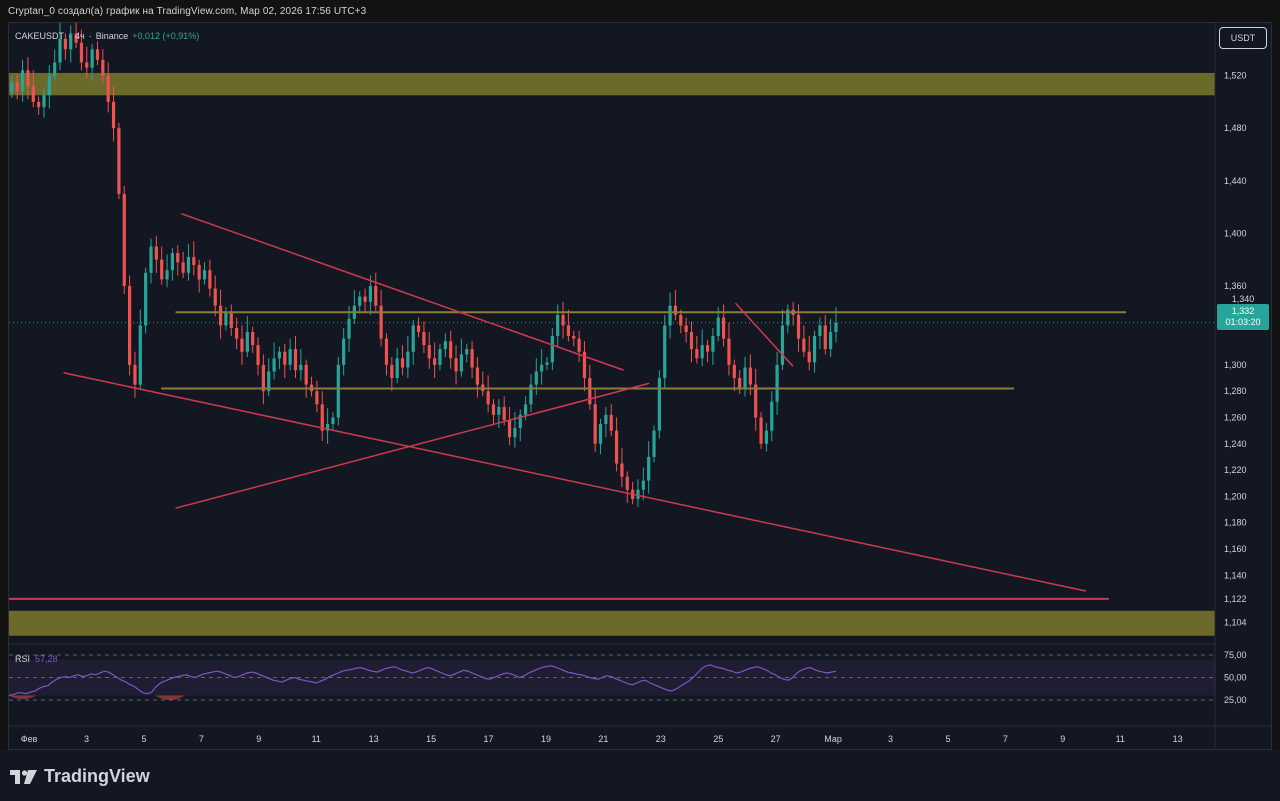 This screenshot has height=801, width=1280. Describe the element at coordinates (1235, 417) in the screenshot. I see `price-axis-label: 1,260` at that location.